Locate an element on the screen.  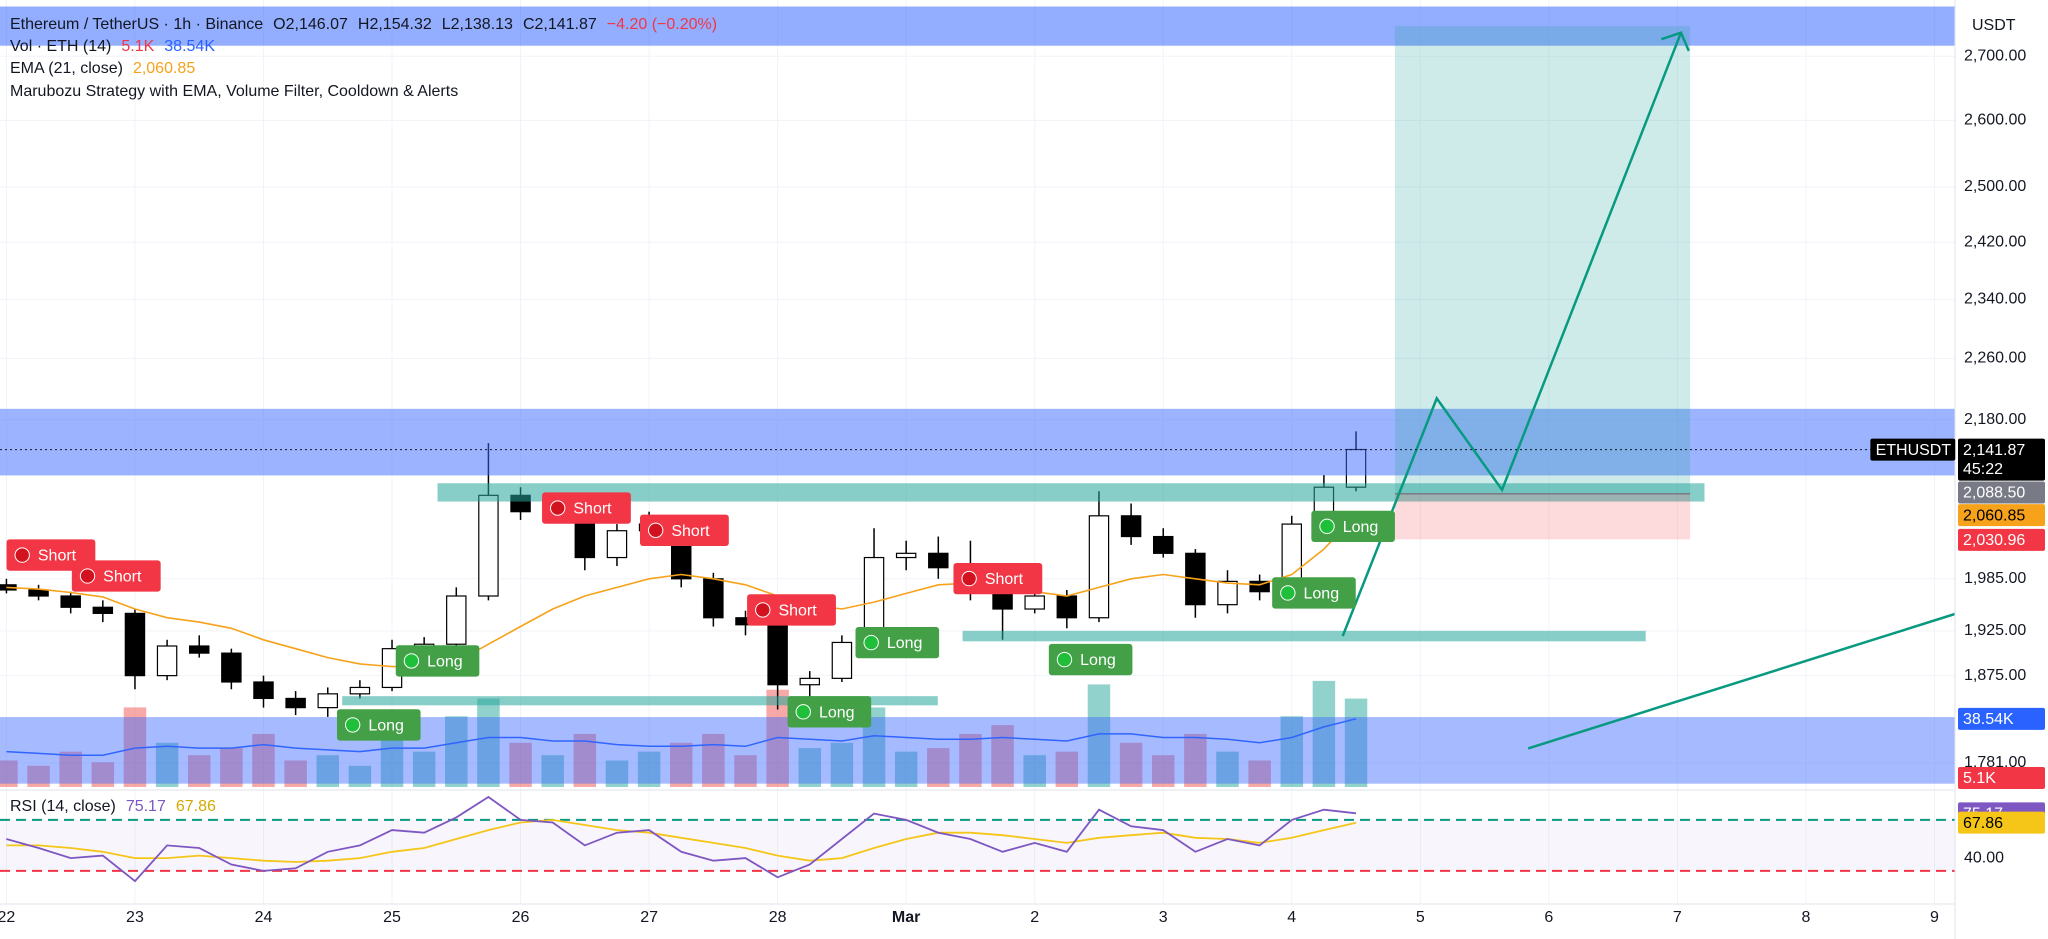
x-tick-label: 27 is located at coordinates (649, 917).